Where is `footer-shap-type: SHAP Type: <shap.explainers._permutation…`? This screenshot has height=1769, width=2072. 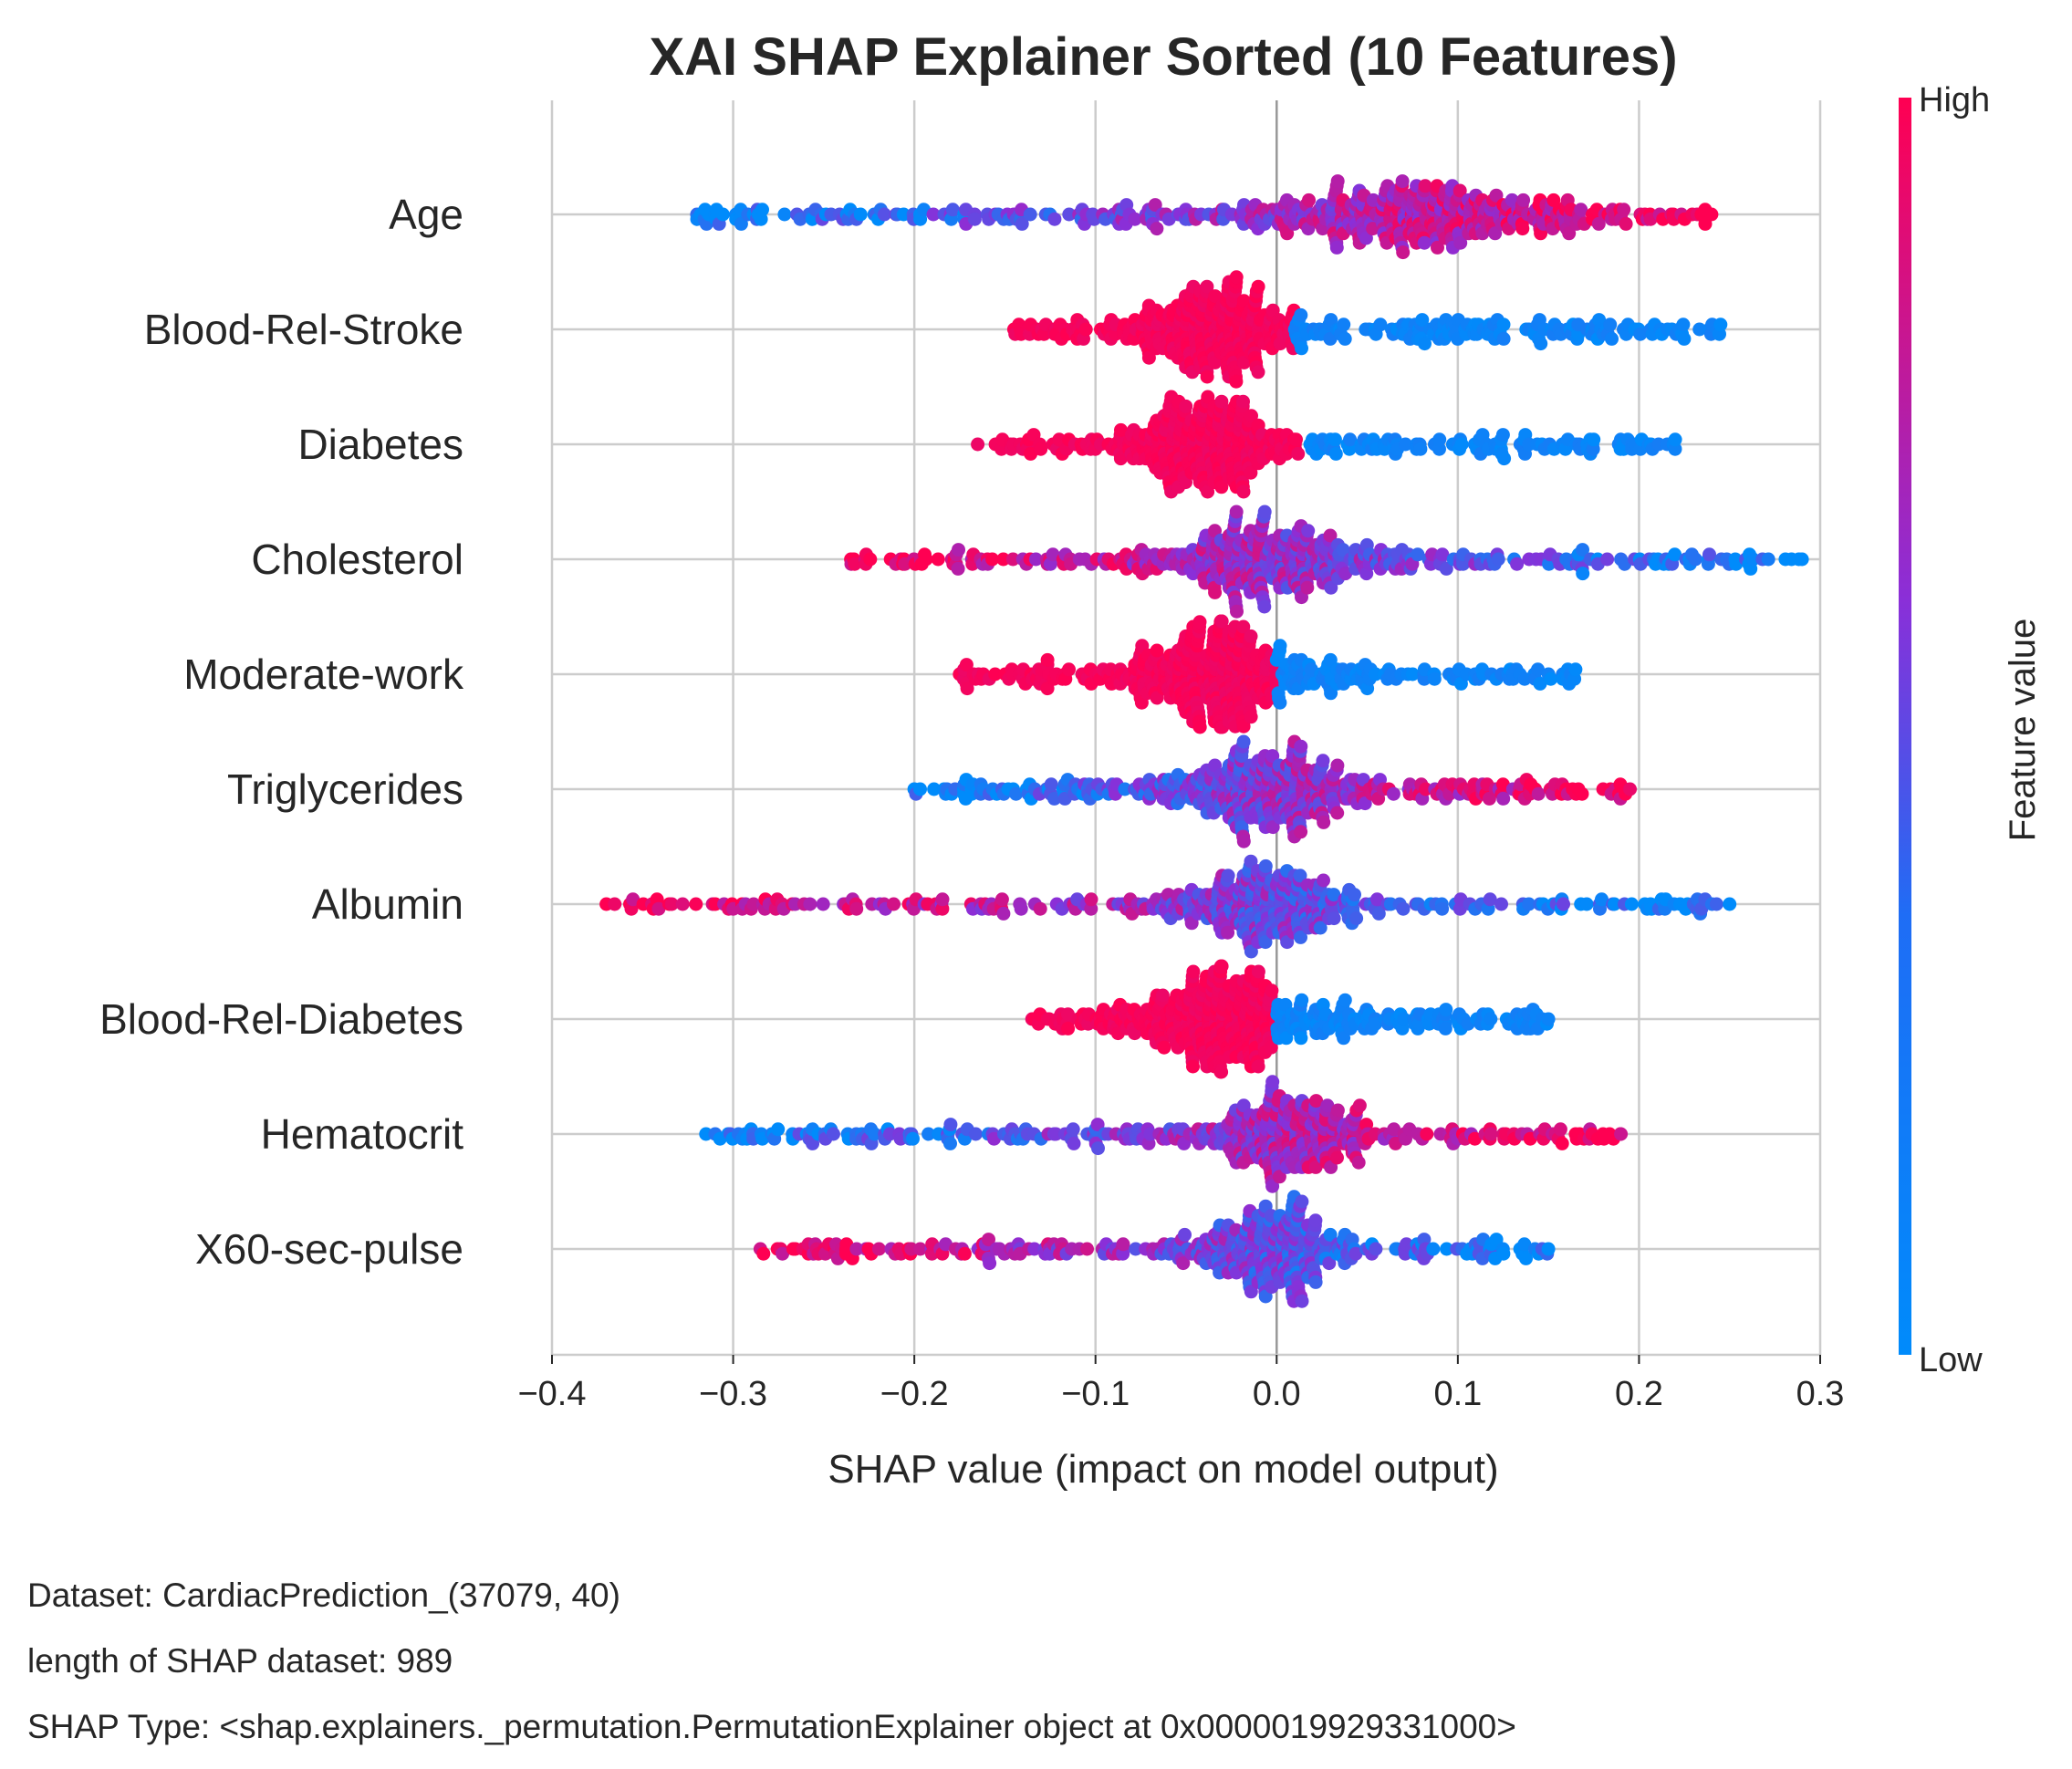 footer-shap-type: SHAP Type: <shap.explainers._permutation… is located at coordinates (771, 1726).